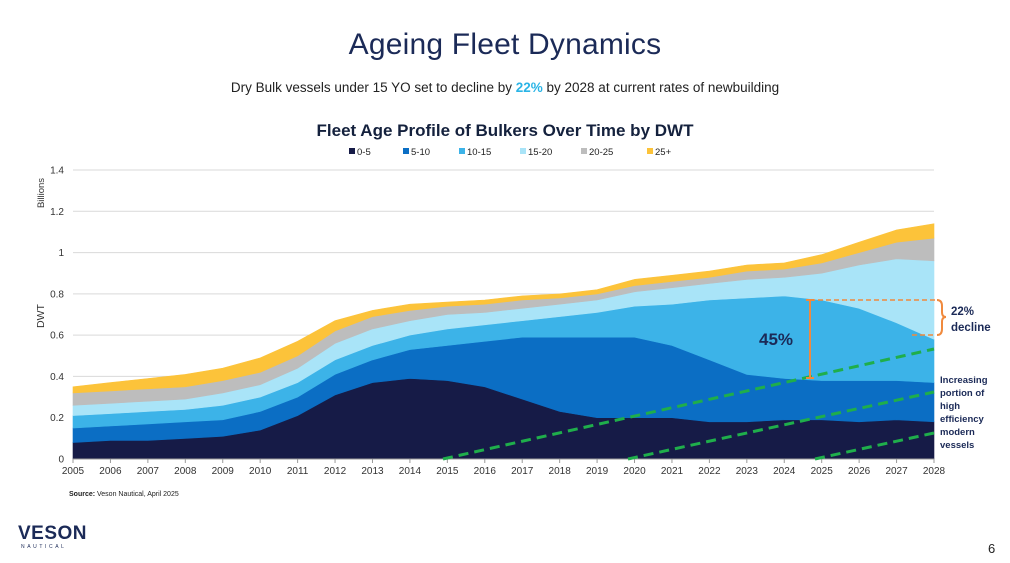 The image size is (1010, 563). Describe the element at coordinates (410, 471) in the screenshot. I see `x-tick-label: 2014` at that location.